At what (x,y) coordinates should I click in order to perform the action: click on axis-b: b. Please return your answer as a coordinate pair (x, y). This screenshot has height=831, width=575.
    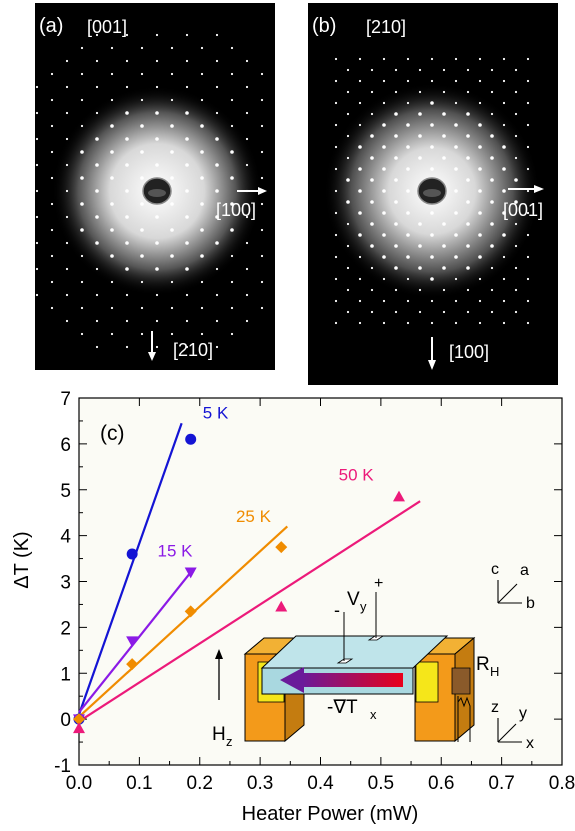
    Looking at the image, I should click on (530, 603).